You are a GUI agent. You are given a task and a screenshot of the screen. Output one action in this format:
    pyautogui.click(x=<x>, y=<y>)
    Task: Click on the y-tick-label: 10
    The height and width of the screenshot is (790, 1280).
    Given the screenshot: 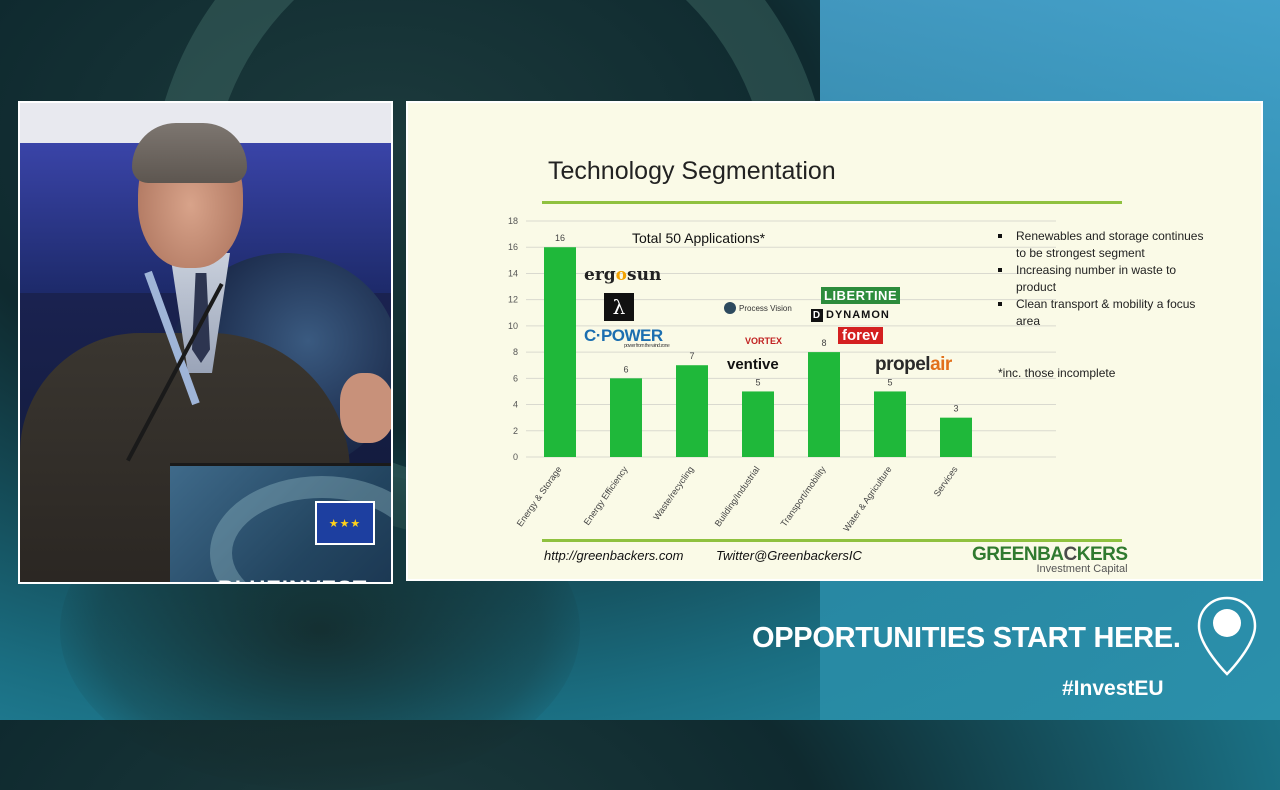 What is the action you would take?
    pyautogui.click(x=513, y=326)
    